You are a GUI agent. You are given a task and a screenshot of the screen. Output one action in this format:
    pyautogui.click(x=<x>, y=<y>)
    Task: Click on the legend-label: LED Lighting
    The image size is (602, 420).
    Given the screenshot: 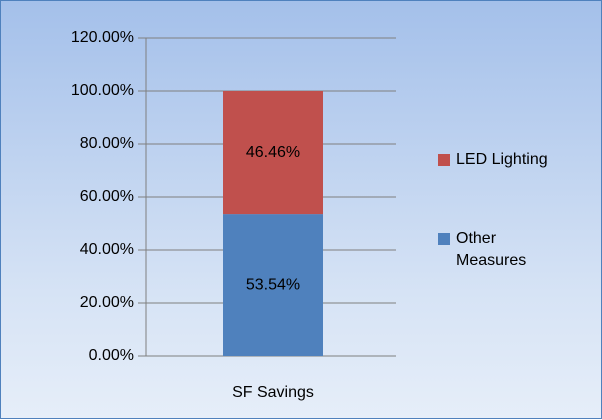 What is the action you would take?
    pyautogui.click(x=502, y=159)
    